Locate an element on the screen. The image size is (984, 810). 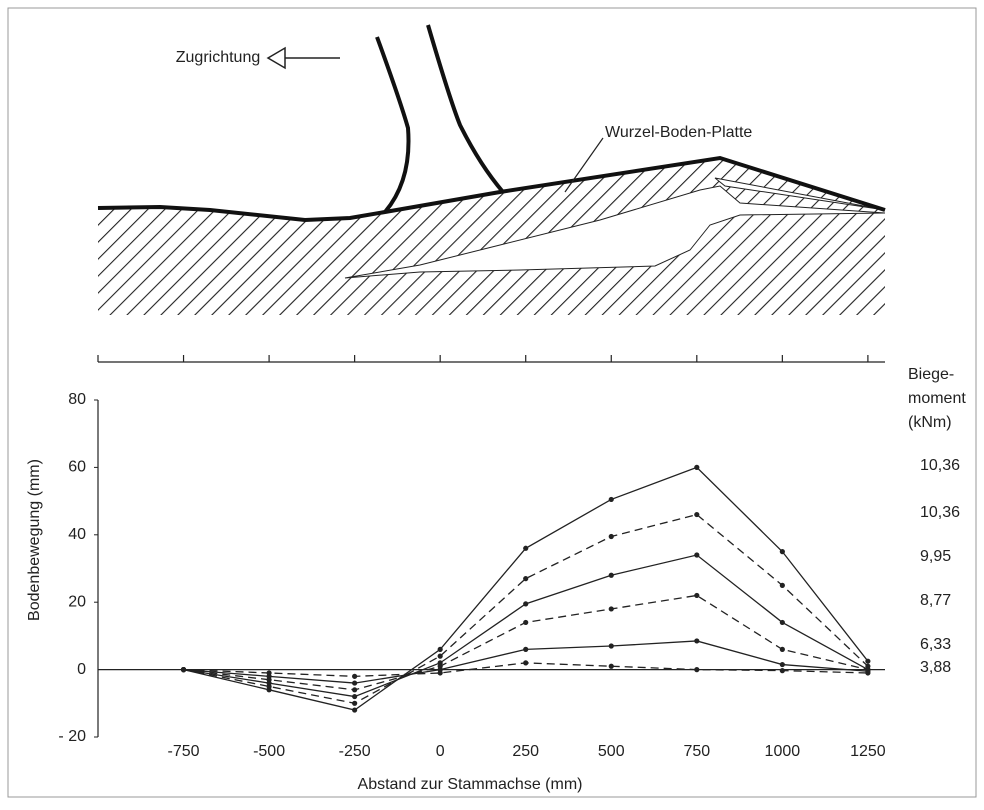
leader-line is located at coordinates (584, 165).